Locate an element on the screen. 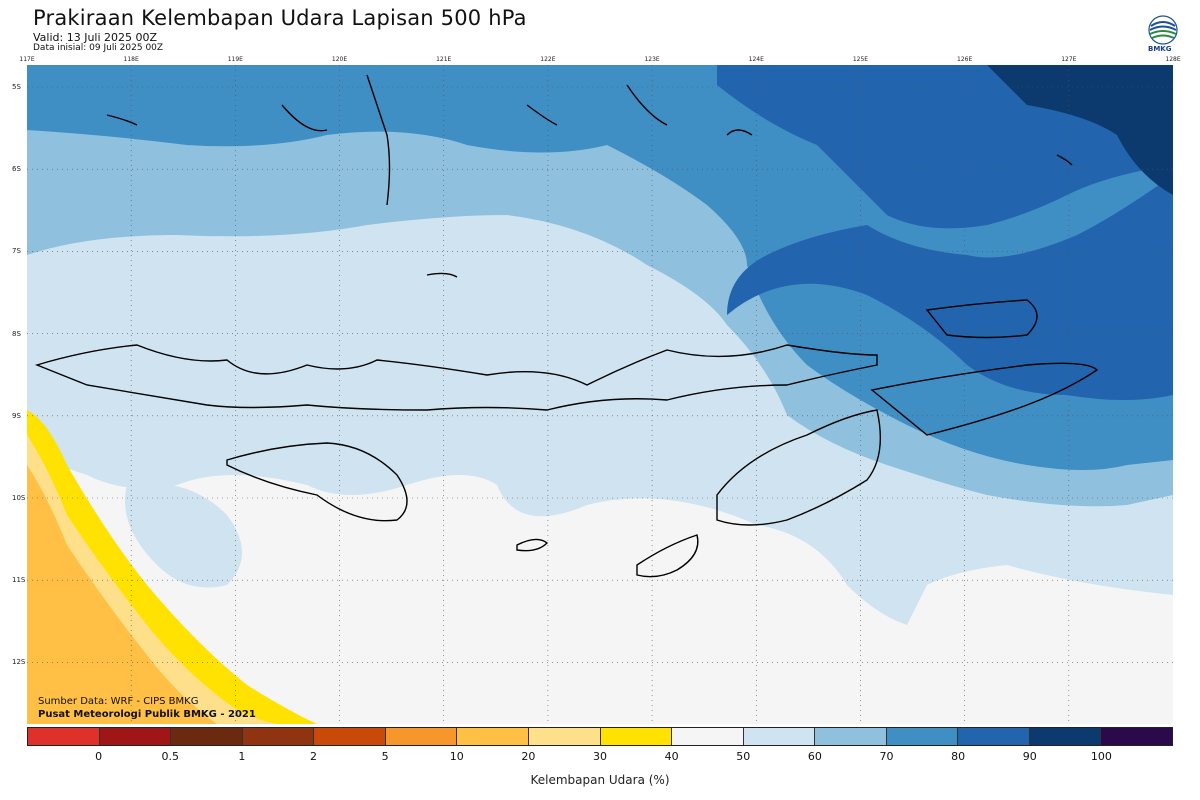 This screenshot has height=800, width=1200. lat-label: 5S is located at coordinates (16, 87).